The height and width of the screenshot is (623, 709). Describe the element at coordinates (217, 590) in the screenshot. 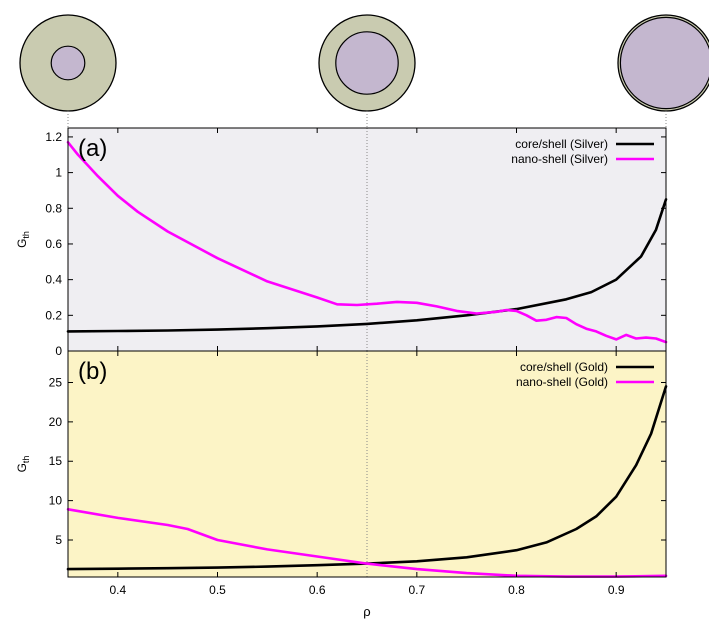

I see `x-tick-label: 0.5` at that location.